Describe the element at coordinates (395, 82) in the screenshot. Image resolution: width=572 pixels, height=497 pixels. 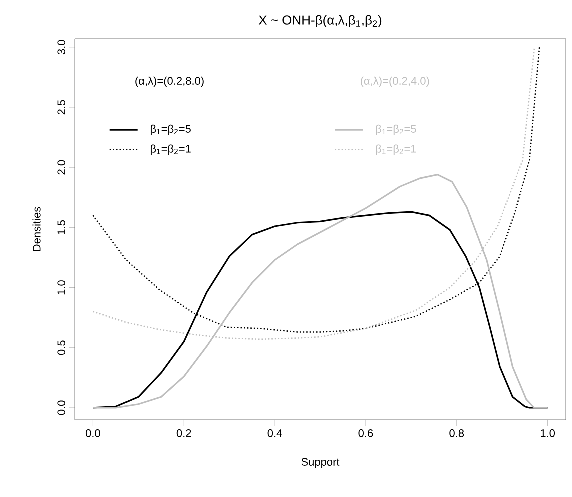
I see `annotation: (α,λ)=(0.2,4.0)` at that location.